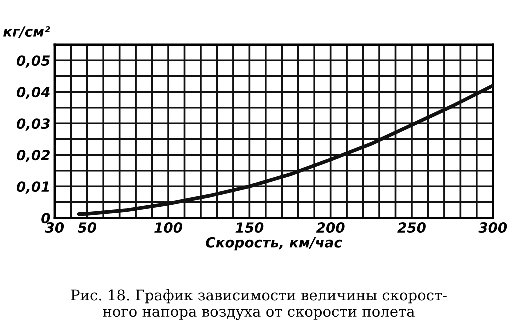  What do you see at coordinates (33, 62) in the screenshot?
I see `y-tick-label: 0,05` at bounding box center [33, 62].